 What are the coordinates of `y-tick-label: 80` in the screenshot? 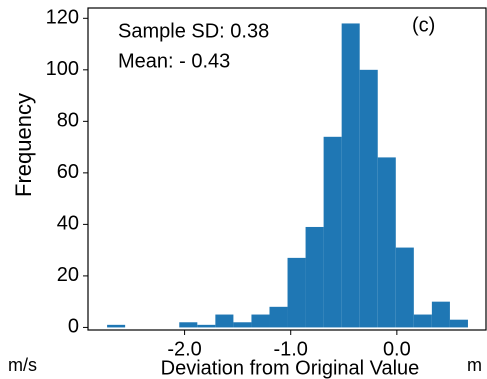 It's located at (68, 121).